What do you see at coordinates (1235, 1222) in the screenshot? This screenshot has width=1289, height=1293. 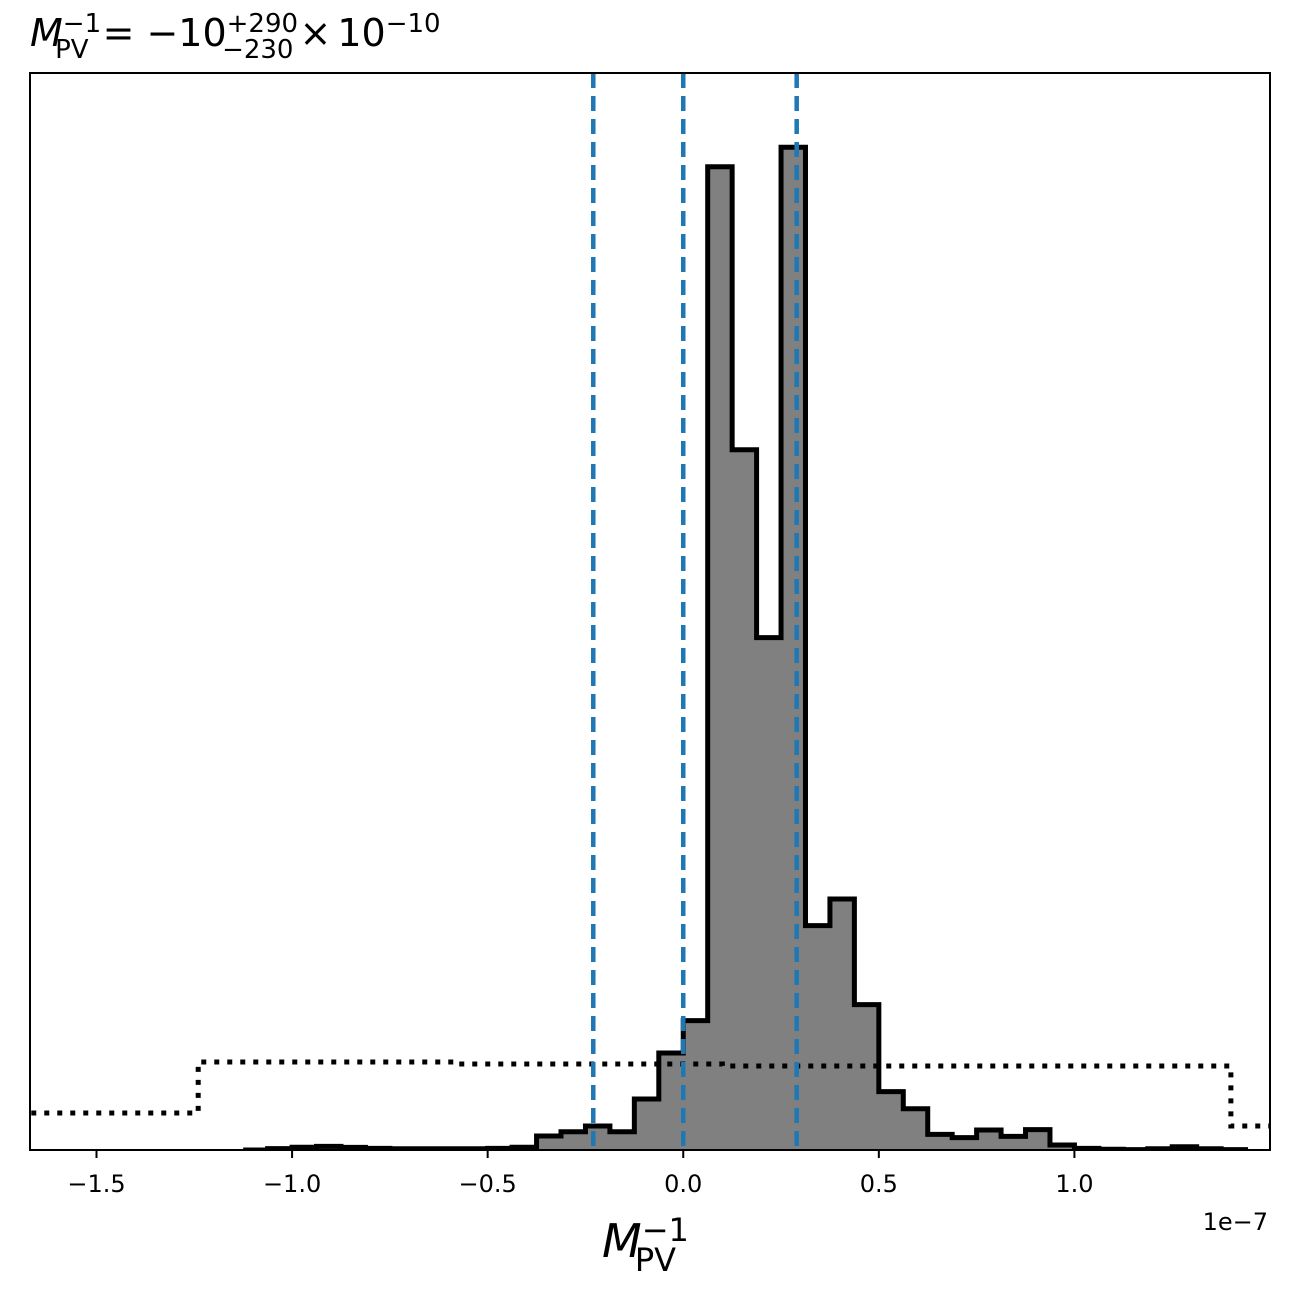 I see `x-offset-label: 1e−7` at bounding box center [1235, 1222].